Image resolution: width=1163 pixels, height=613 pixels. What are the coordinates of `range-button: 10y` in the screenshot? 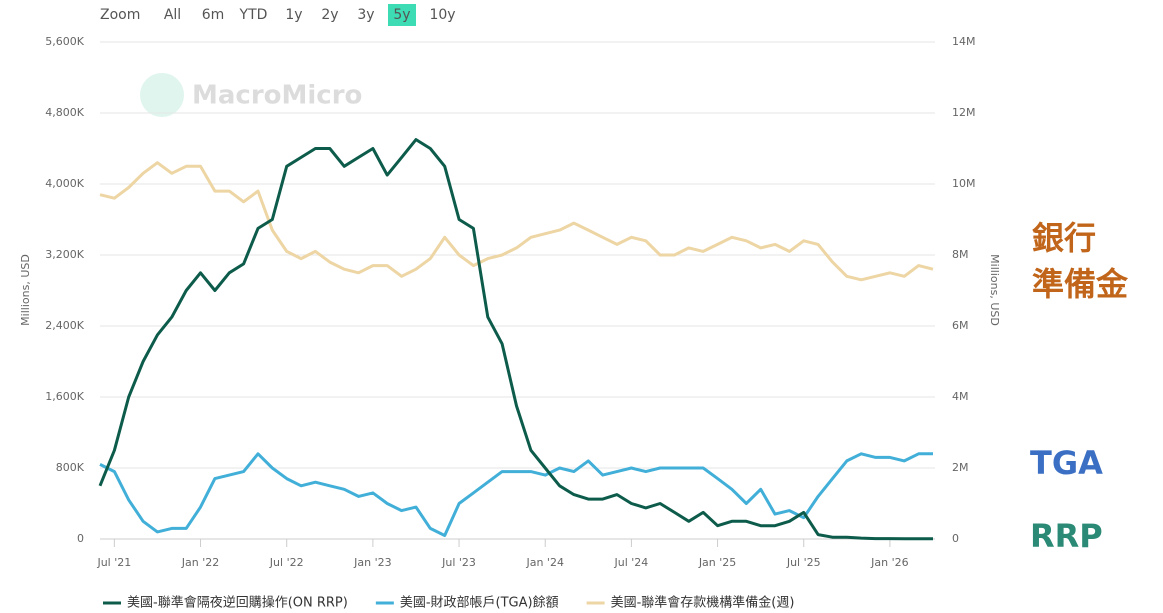 It's located at (442, 15).